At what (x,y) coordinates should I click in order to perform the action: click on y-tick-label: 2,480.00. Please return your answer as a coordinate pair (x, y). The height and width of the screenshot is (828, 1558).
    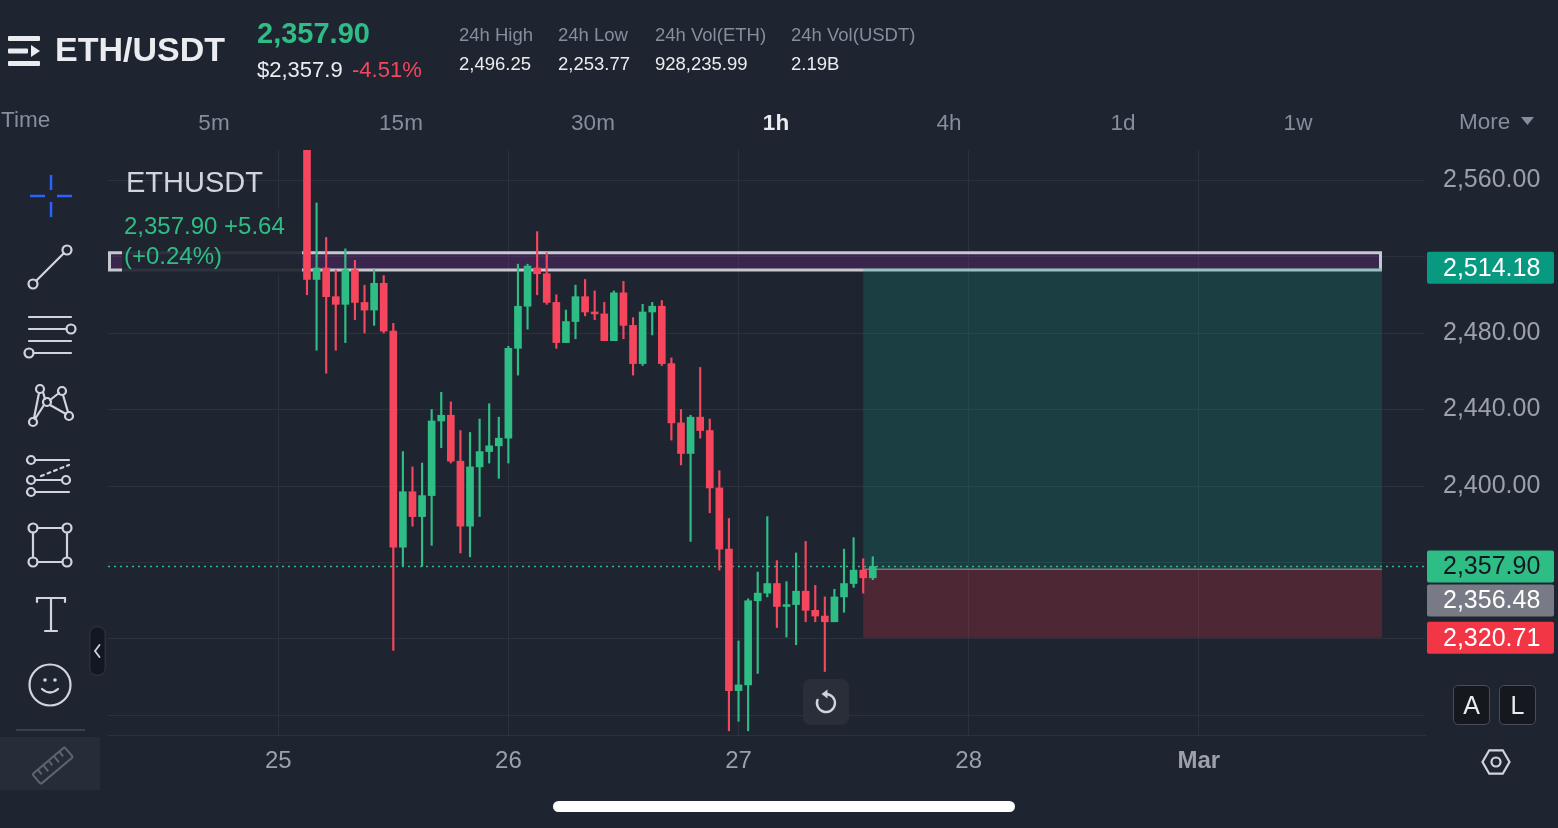
    Looking at the image, I should click on (1492, 330).